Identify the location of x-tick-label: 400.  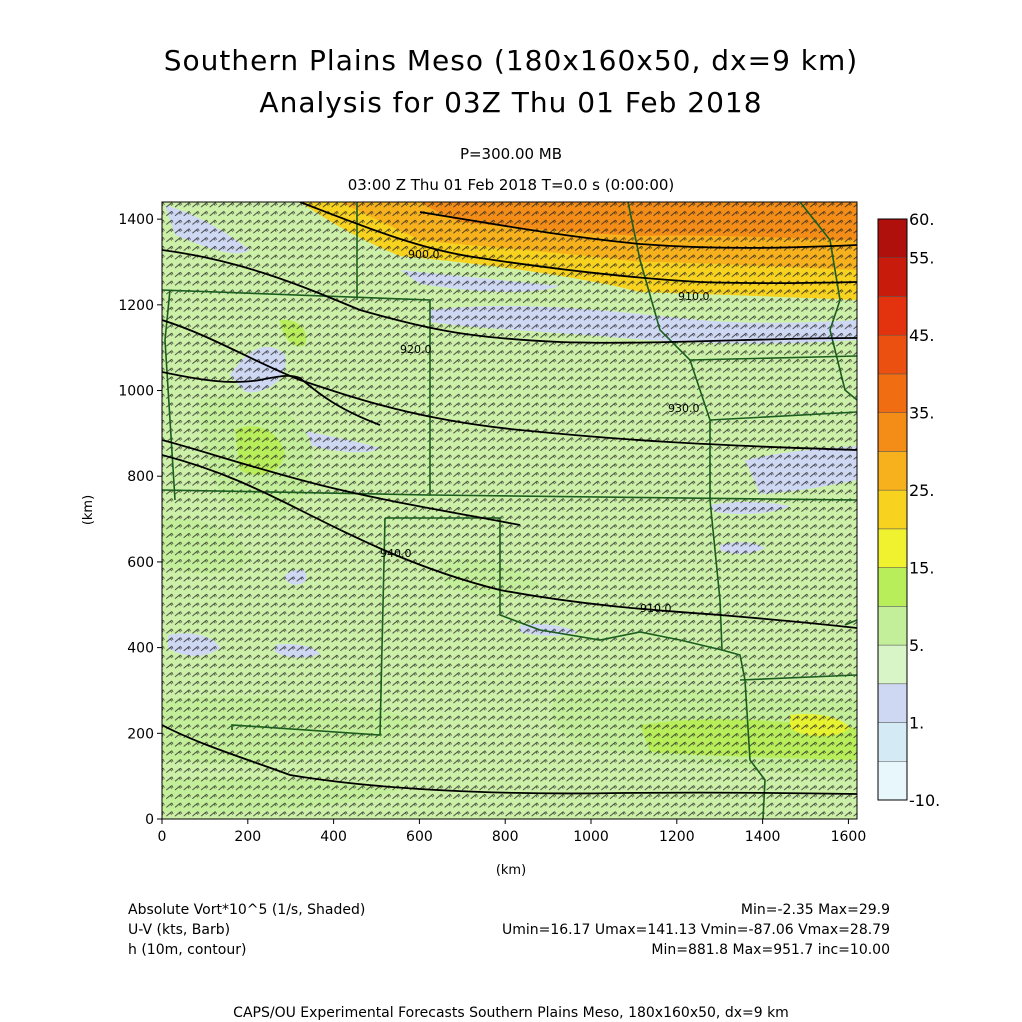
(333, 837).